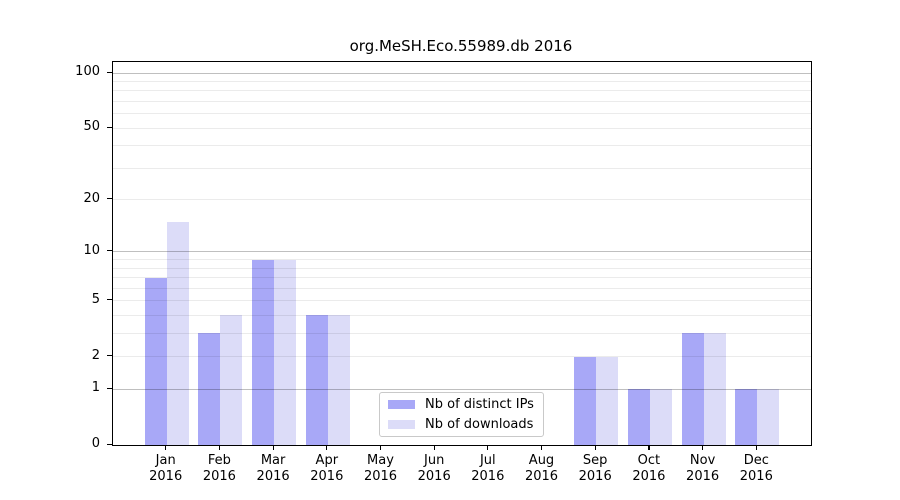 Image resolution: width=900 pixels, height=500 pixels. Describe the element at coordinates (401, 405) in the screenshot. I see `legend-swatch-distinct-ips-icon` at that location.